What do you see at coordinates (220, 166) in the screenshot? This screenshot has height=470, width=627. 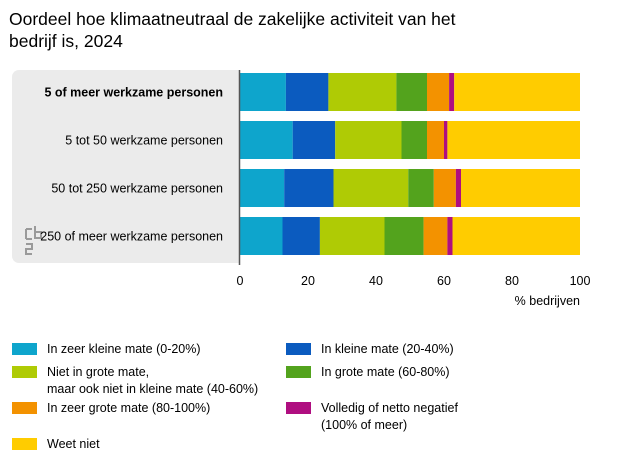 I see `plot-panel-join` at bounding box center [220, 166].